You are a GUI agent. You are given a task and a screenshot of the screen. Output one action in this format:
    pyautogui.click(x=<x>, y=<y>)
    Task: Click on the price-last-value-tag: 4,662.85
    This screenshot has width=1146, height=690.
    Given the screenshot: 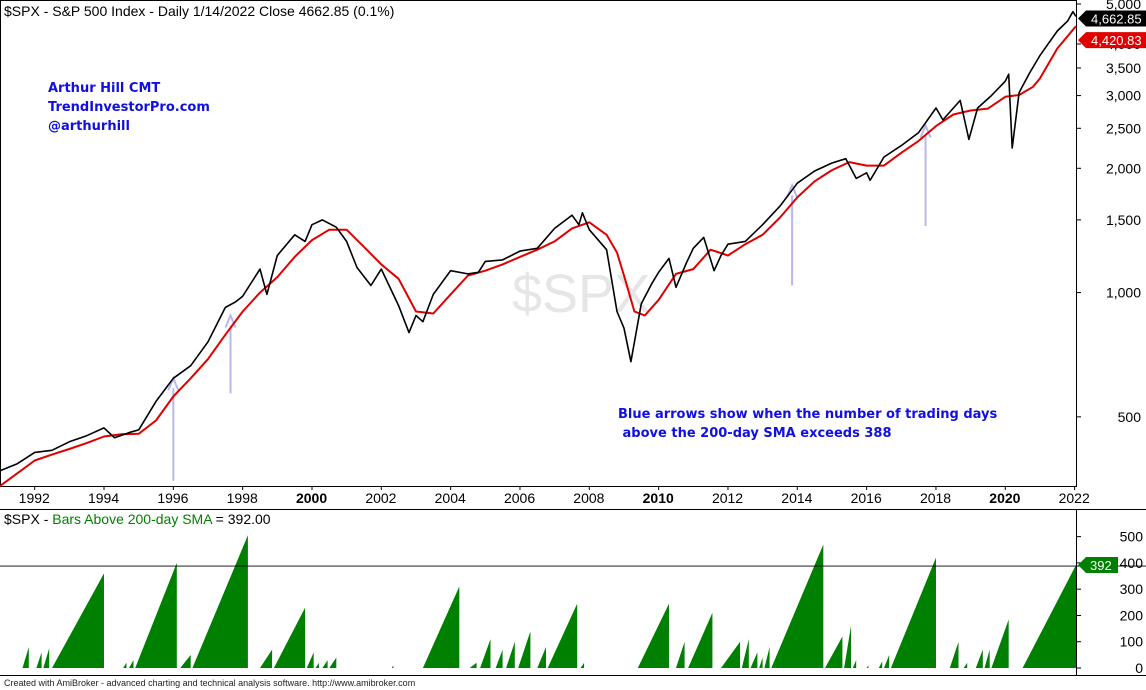 What is the action you would take?
    pyautogui.click(x=1112, y=18)
    